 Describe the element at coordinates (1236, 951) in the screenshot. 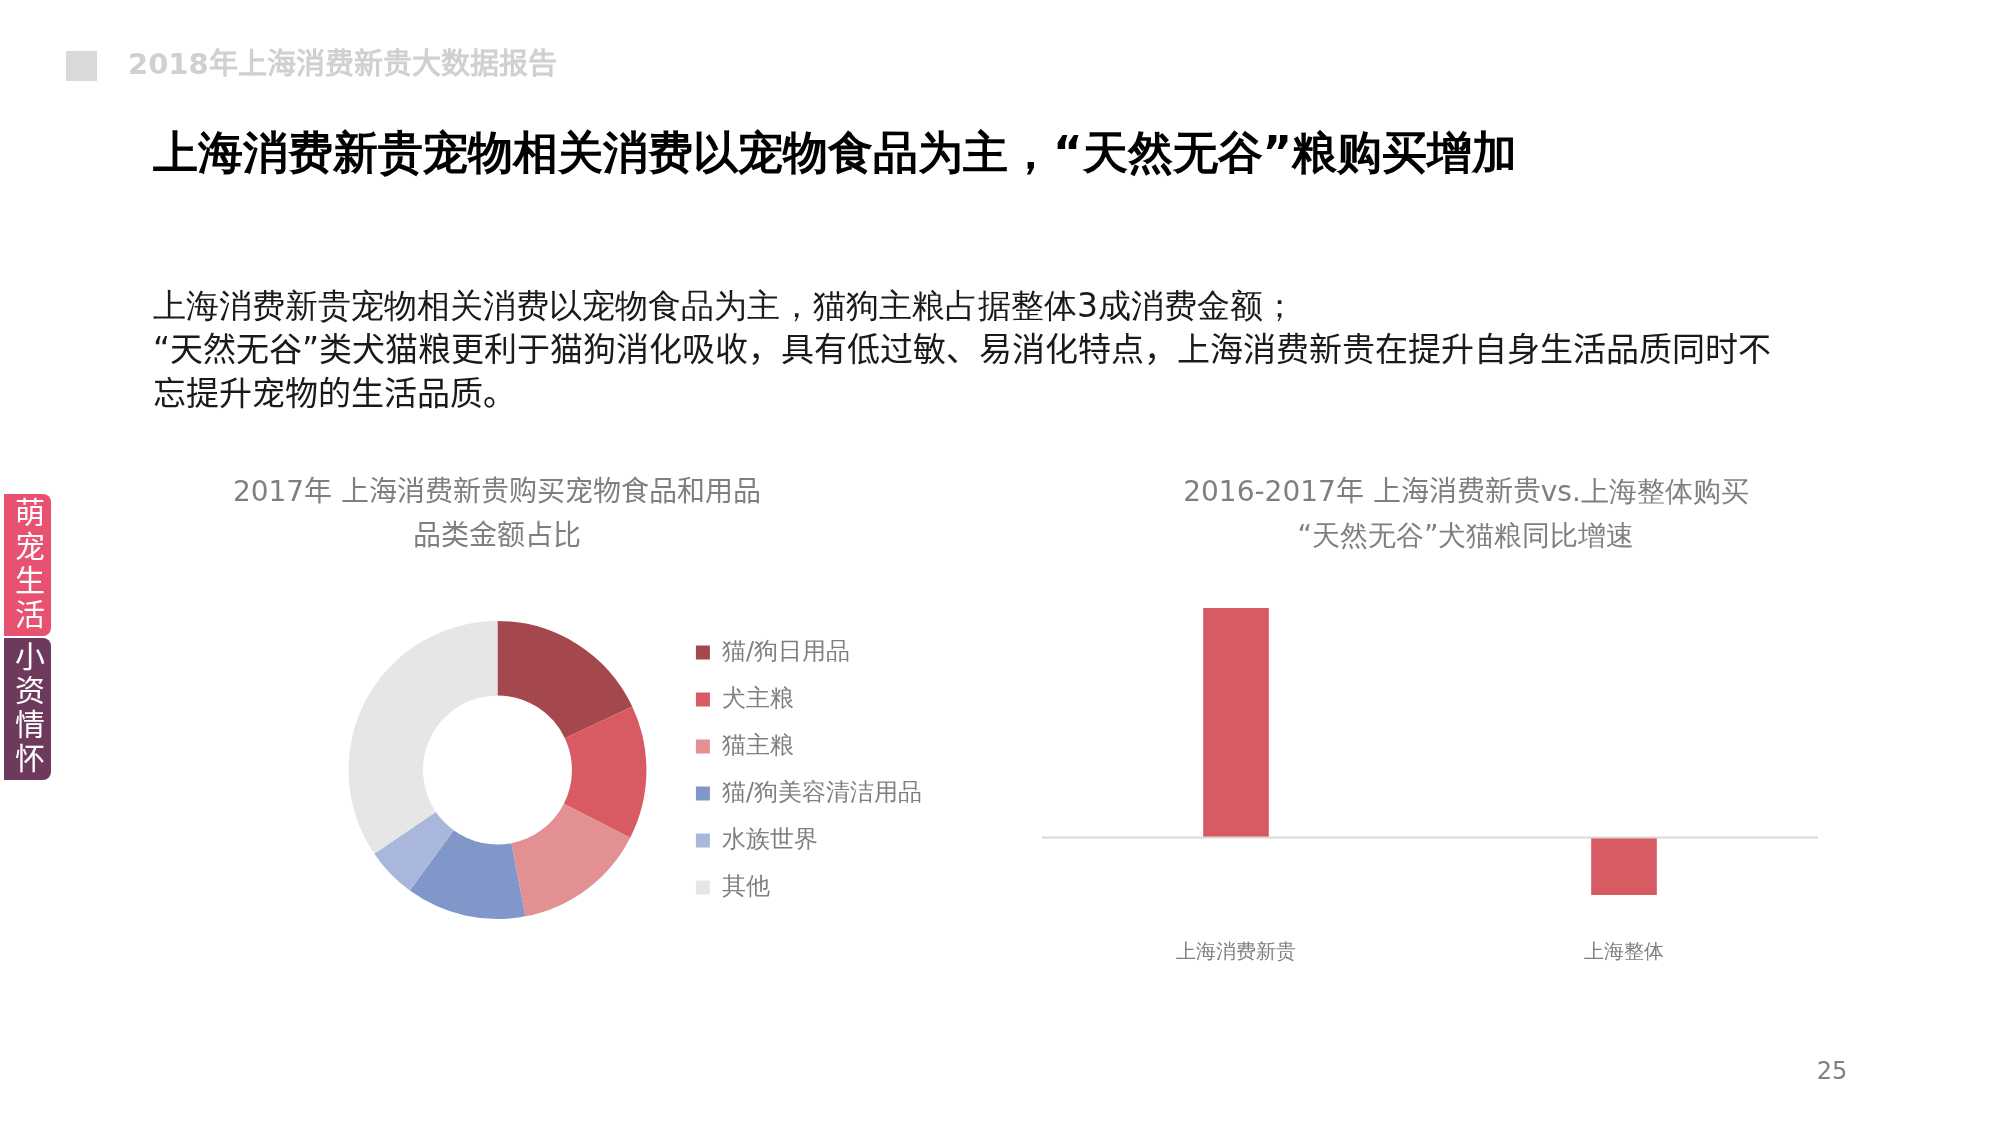

I see `x-tick-label: 上海消费新贵` at that location.